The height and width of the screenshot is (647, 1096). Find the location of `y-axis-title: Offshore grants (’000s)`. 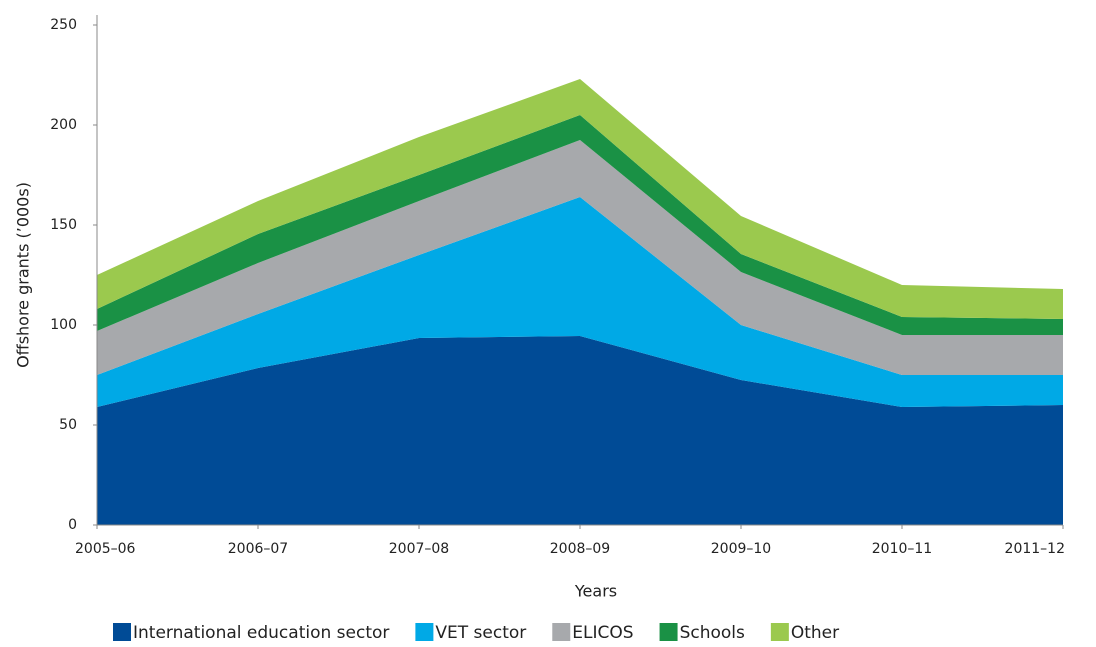

y-axis-title: Offshore grants (’000s) is located at coordinates (23, 275).